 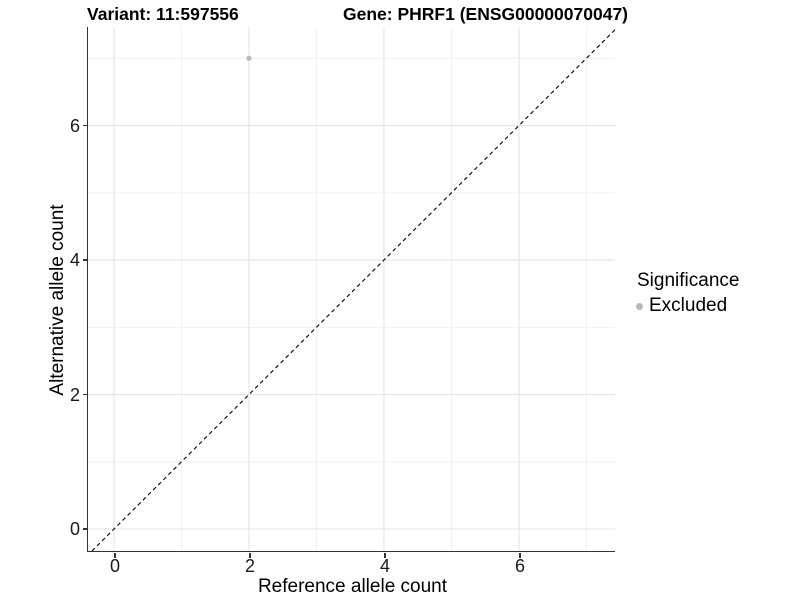 What do you see at coordinates (74, 529) in the screenshot?
I see `y-tick-label: 0` at bounding box center [74, 529].